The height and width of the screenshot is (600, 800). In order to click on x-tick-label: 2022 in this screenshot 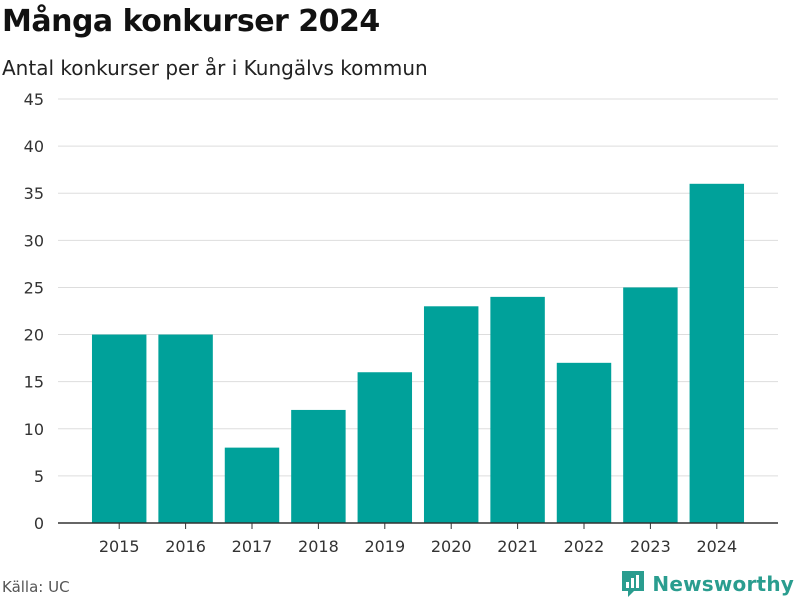, I will do `click(584, 546)`.